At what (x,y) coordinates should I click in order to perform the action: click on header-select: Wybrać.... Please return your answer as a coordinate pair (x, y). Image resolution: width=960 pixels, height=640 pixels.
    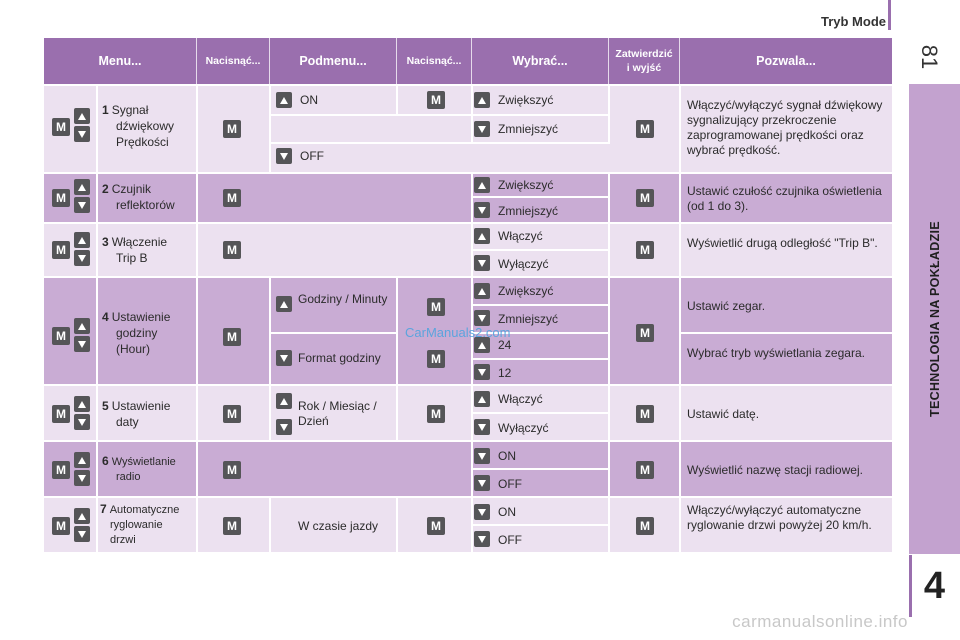
    Looking at the image, I should click on (540, 61).